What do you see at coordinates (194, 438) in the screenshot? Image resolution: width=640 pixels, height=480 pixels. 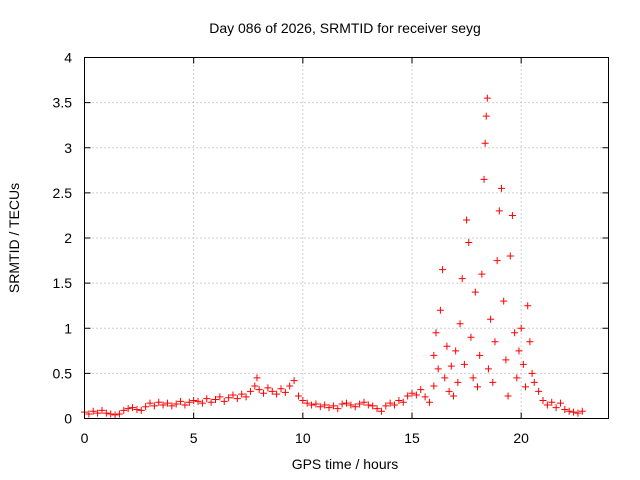 I see `x-tick-label: 5` at bounding box center [194, 438].